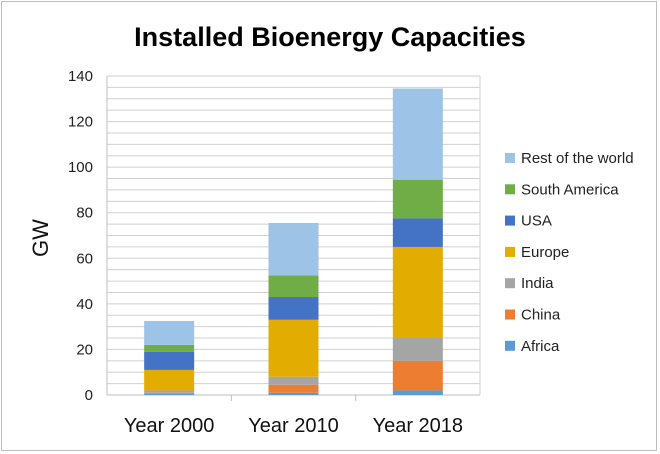  Describe the element at coordinates (40, 238) in the screenshot. I see `y-axis-label: GW` at that location.